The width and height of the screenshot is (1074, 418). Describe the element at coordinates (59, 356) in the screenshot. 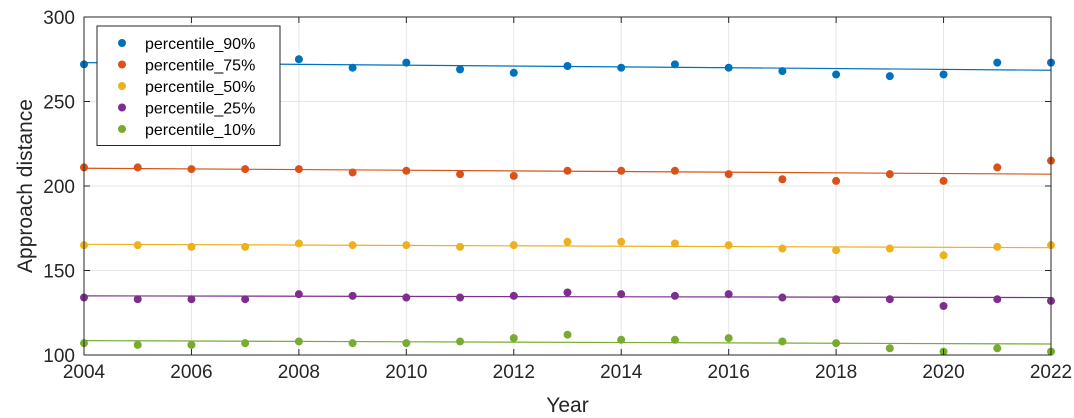

I see `y-tick-label: 100` at that location.